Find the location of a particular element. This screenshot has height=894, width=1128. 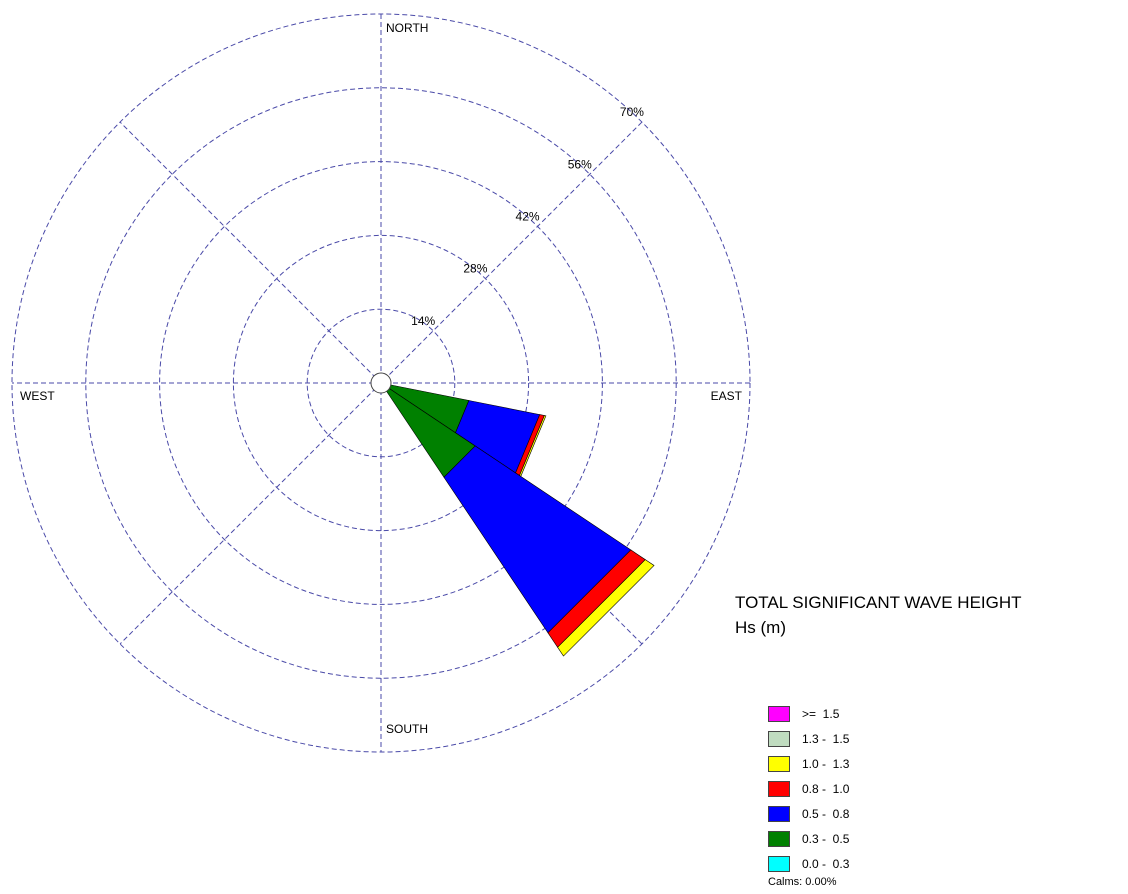

legend-item: 0.5 - 0.8 is located at coordinates (808, 813).